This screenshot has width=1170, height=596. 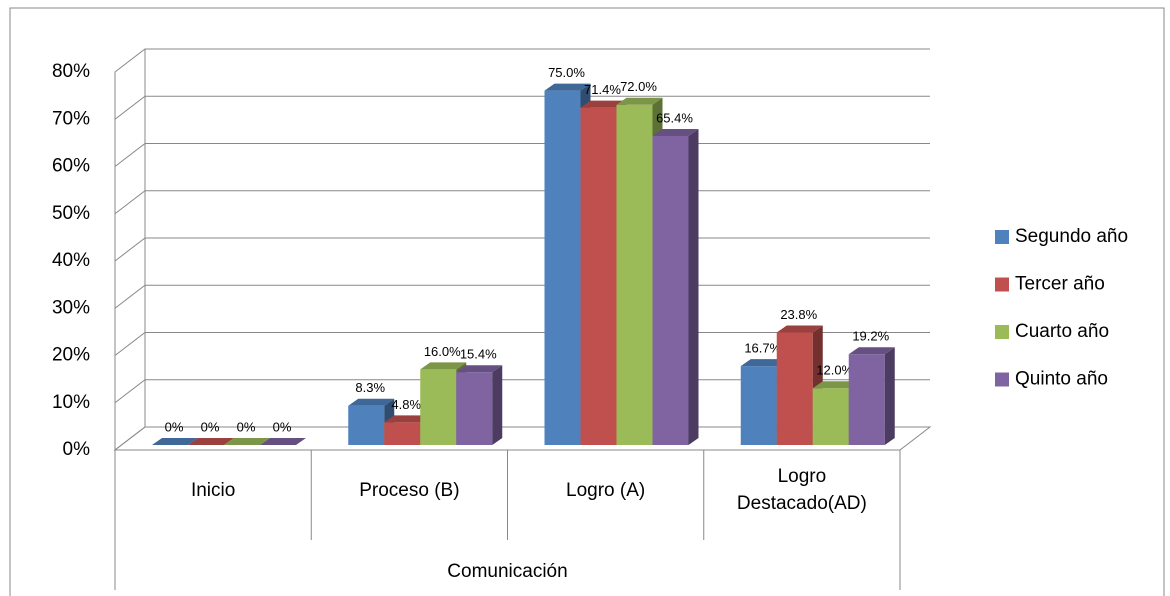 What do you see at coordinates (566, 72) in the screenshot?
I see `value-label: 75.0%` at bounding box center [566, 72].